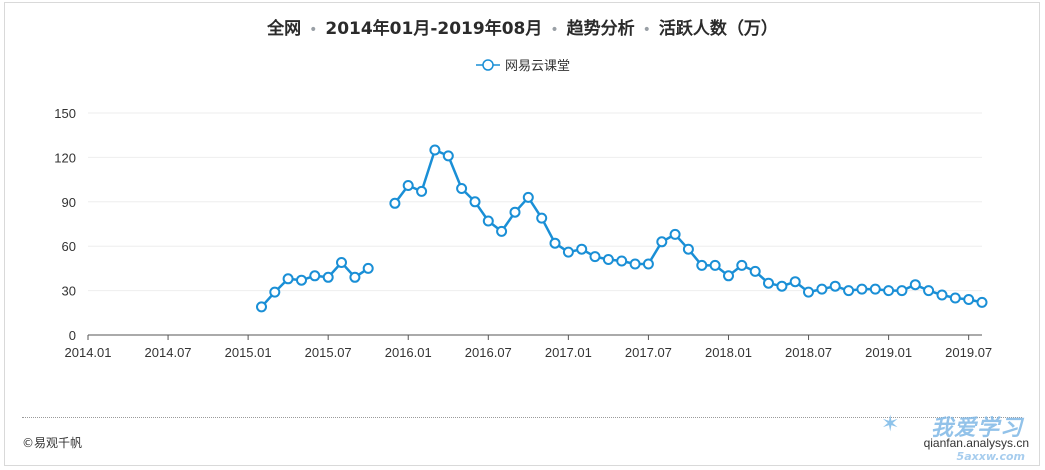  I want to click on chart-title: 全网 • 2014年01月-2019年08月 • 趋势分析 • 活跃人数（万）, so click(522, 26).